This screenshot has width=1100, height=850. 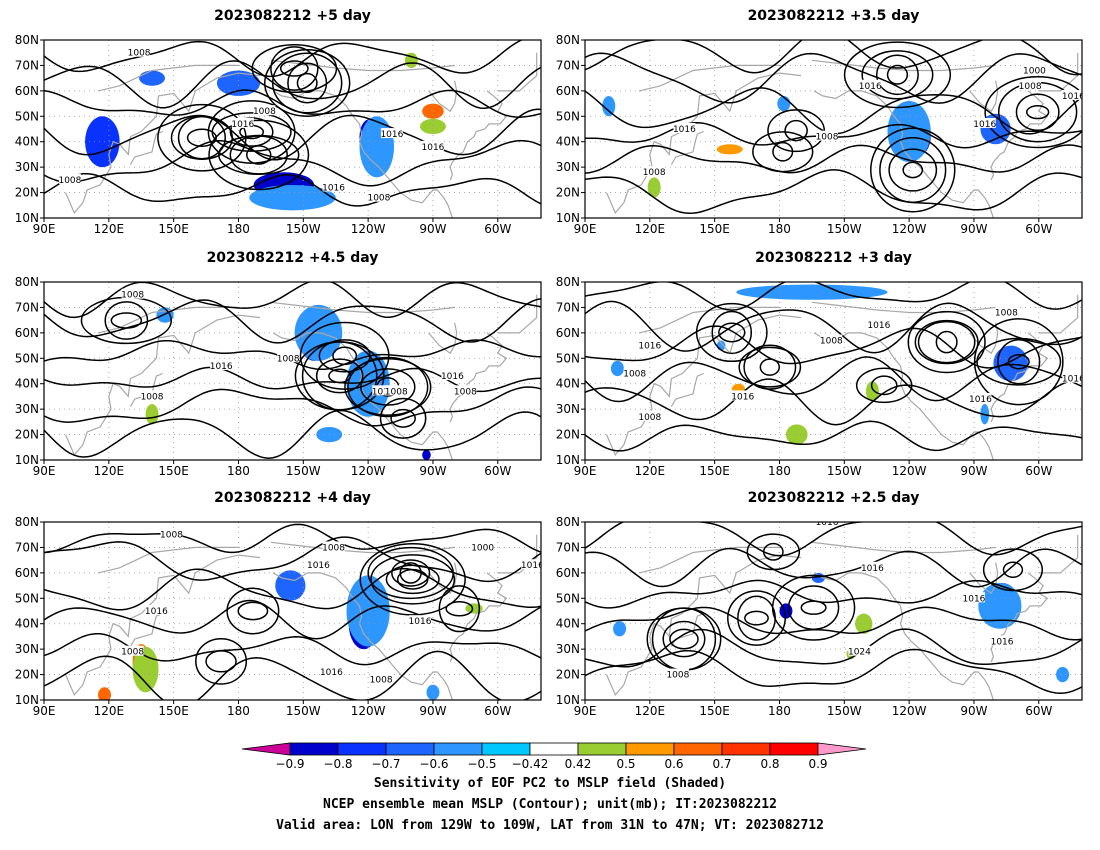 What do you see at coordinates (769, 764) in the screenshot?
I see `colorbar-label: 0.8` at bounding box center [769, 764].